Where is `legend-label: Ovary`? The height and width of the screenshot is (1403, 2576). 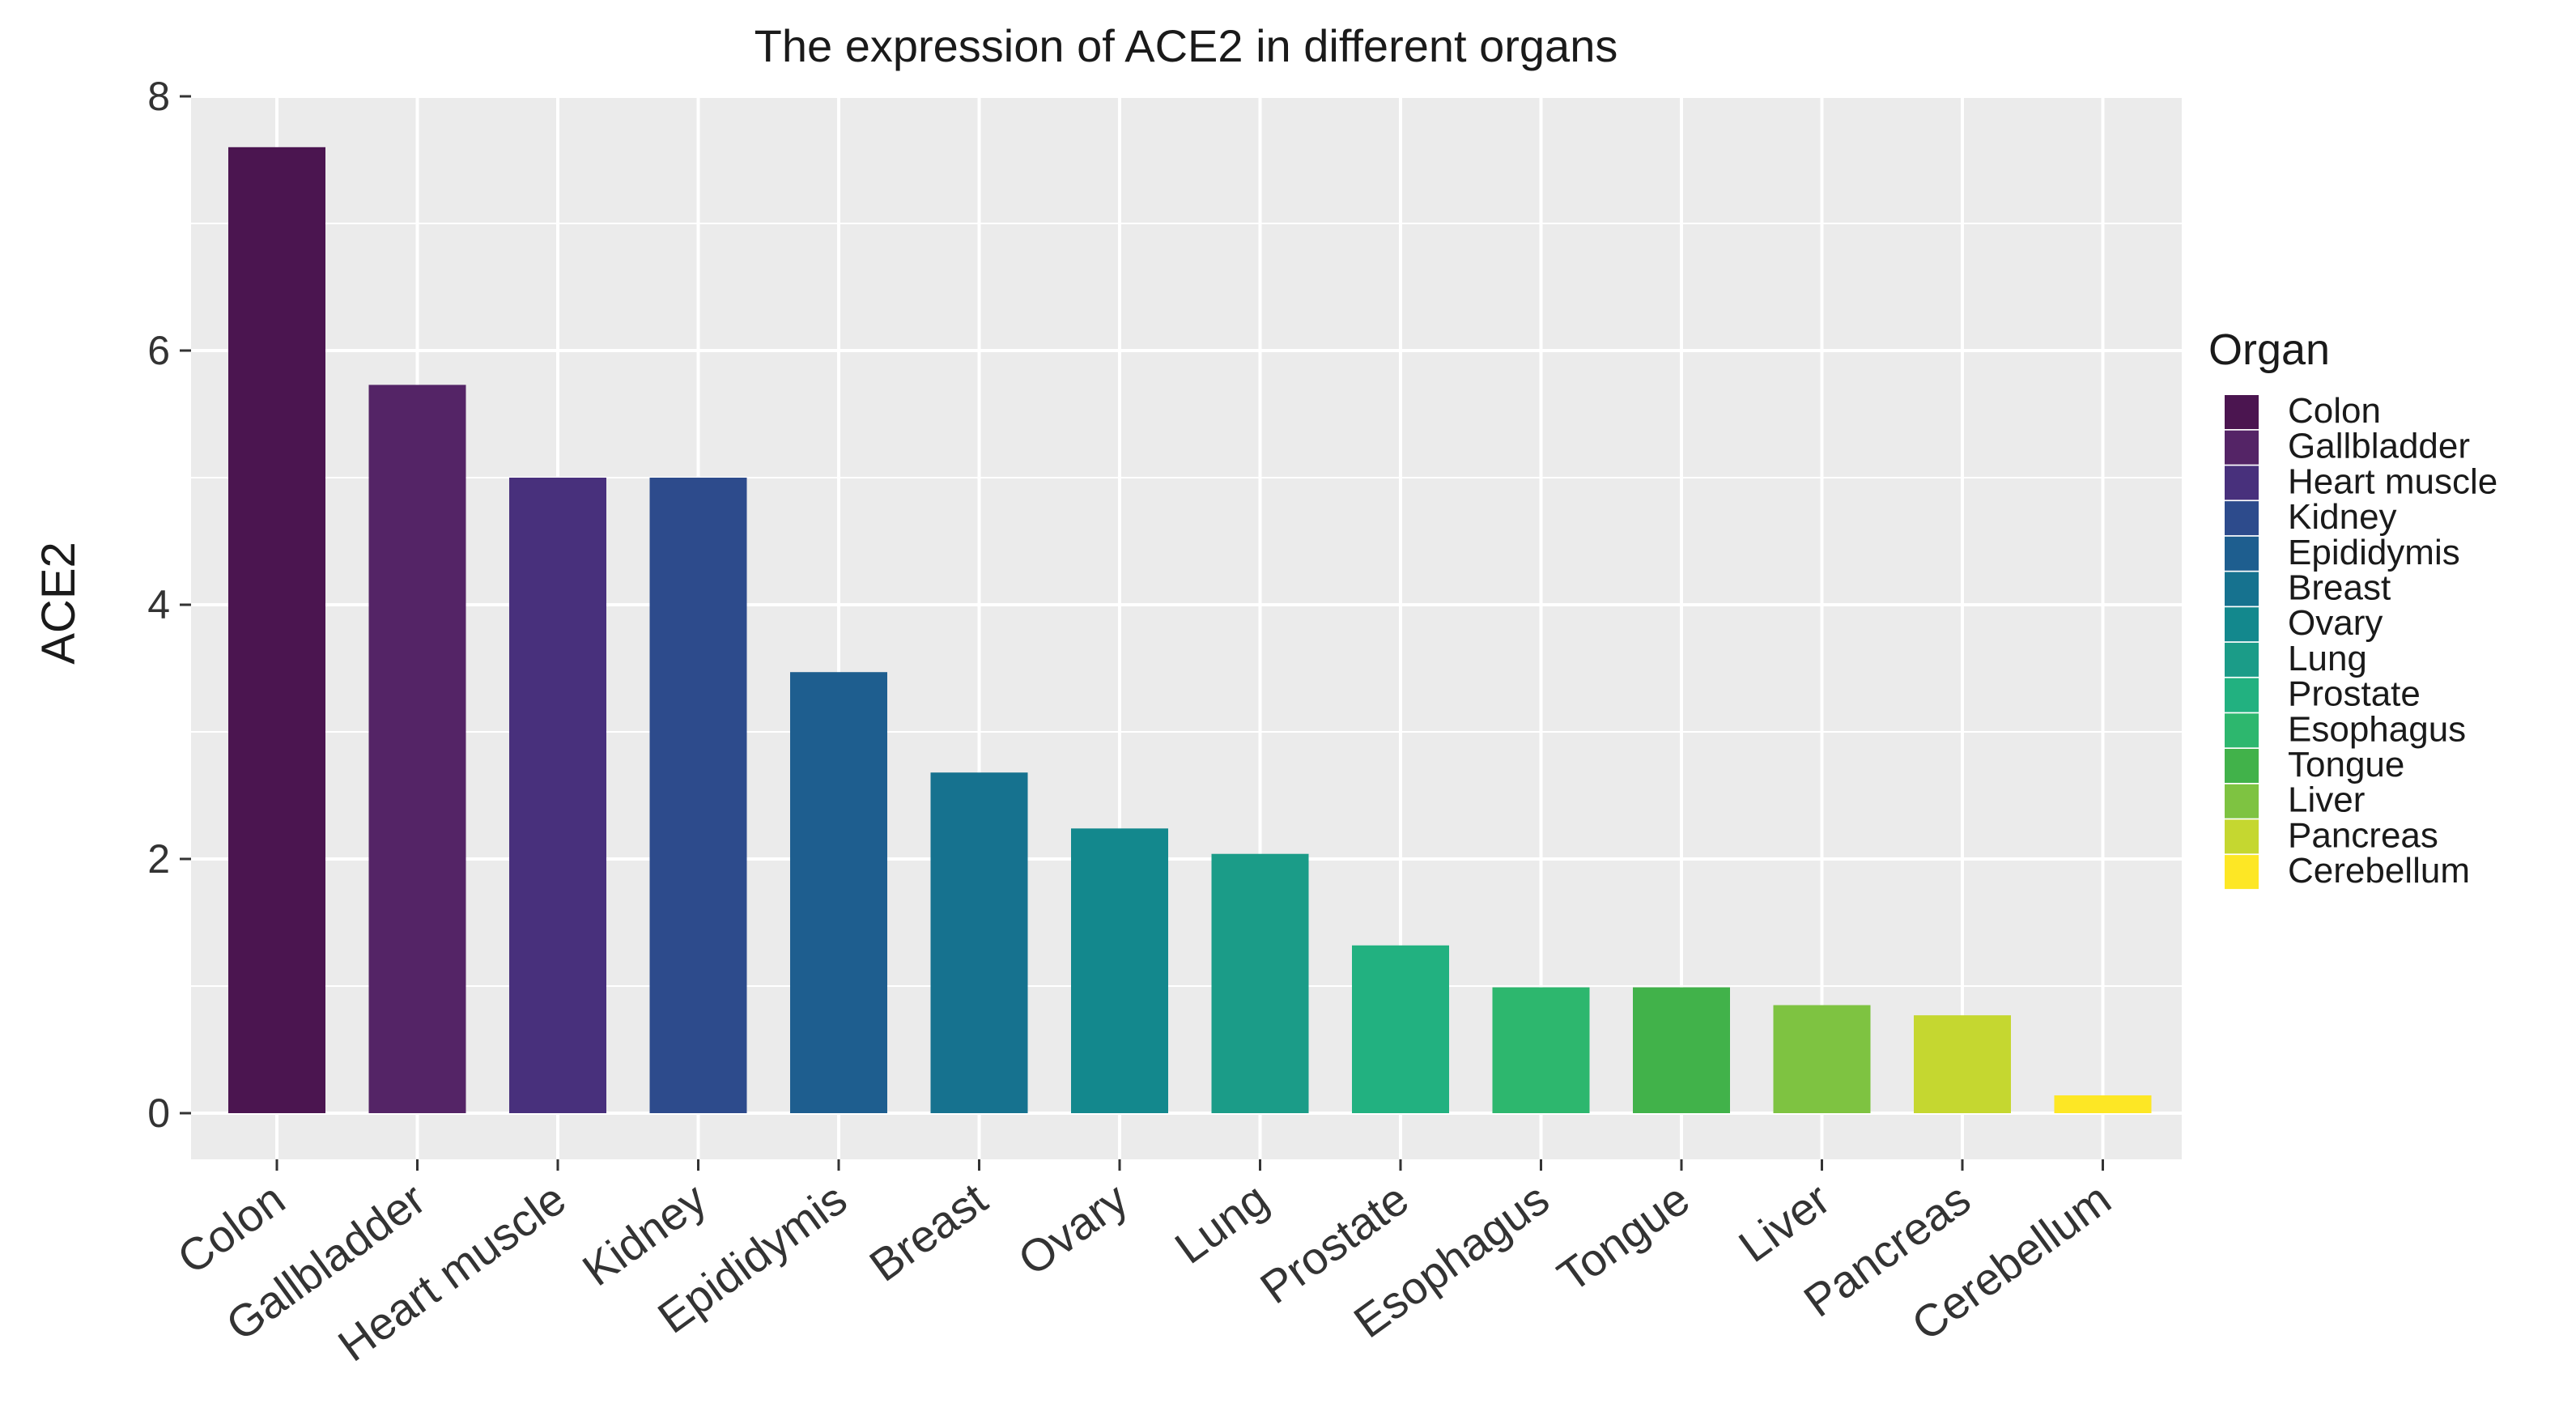
legend-label: Ovary is located at coordinates (2335, 623).